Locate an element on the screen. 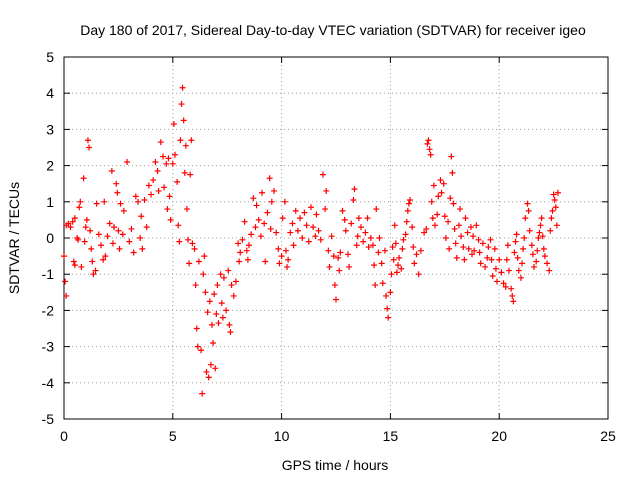  x-tick-label: 10 is located at coordinates (282, 436).